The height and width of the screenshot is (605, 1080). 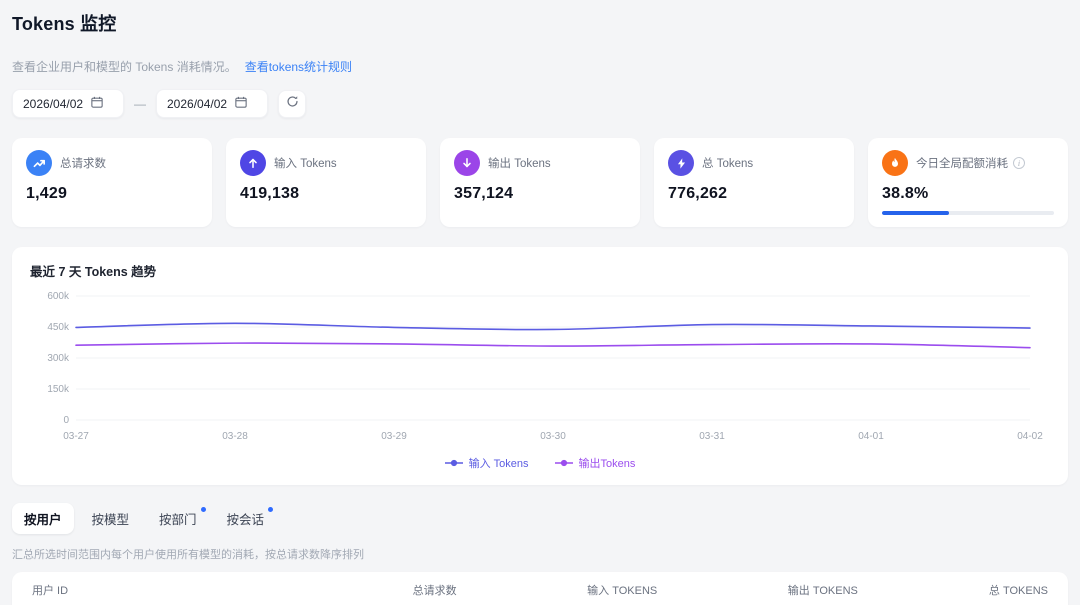 I want to click on stat-value: 419,138, so click(x=270, y=193).